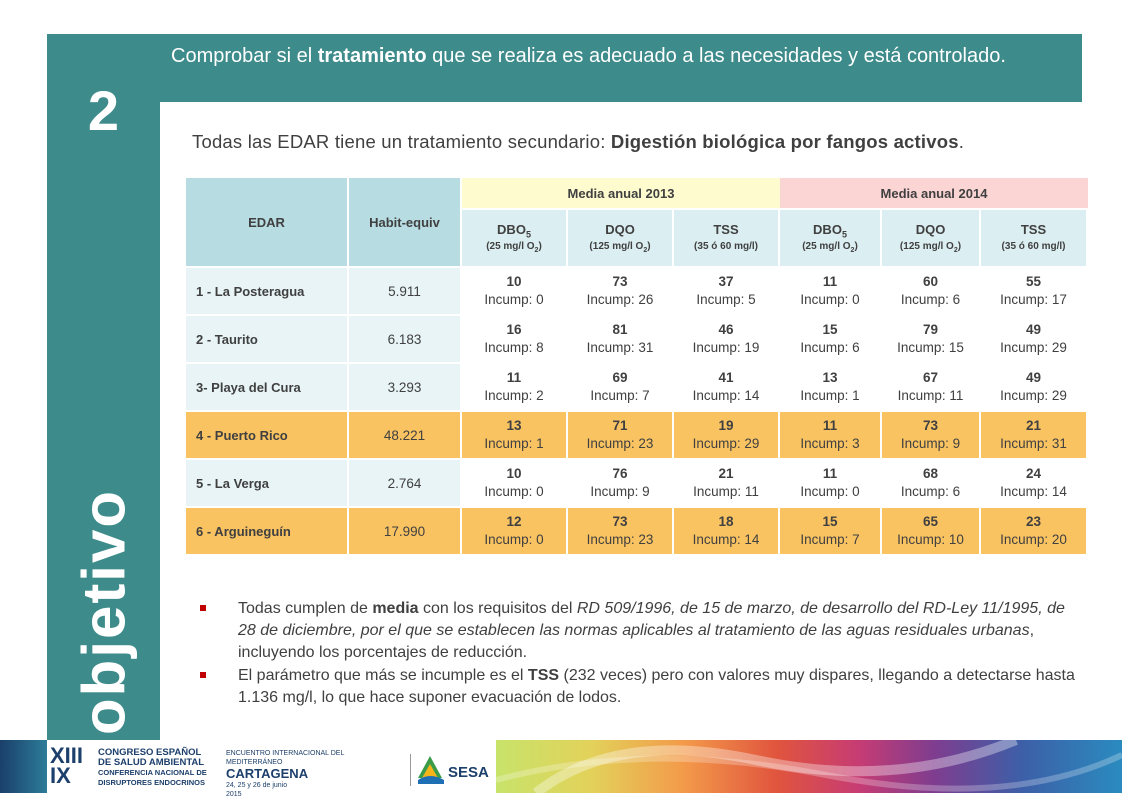 The height and width of the screenshot is (799, 1122). Describe the element at coordinates (1034, 482) in the screenshot. I see `value-cell: 24 Incump: 14` at that location.